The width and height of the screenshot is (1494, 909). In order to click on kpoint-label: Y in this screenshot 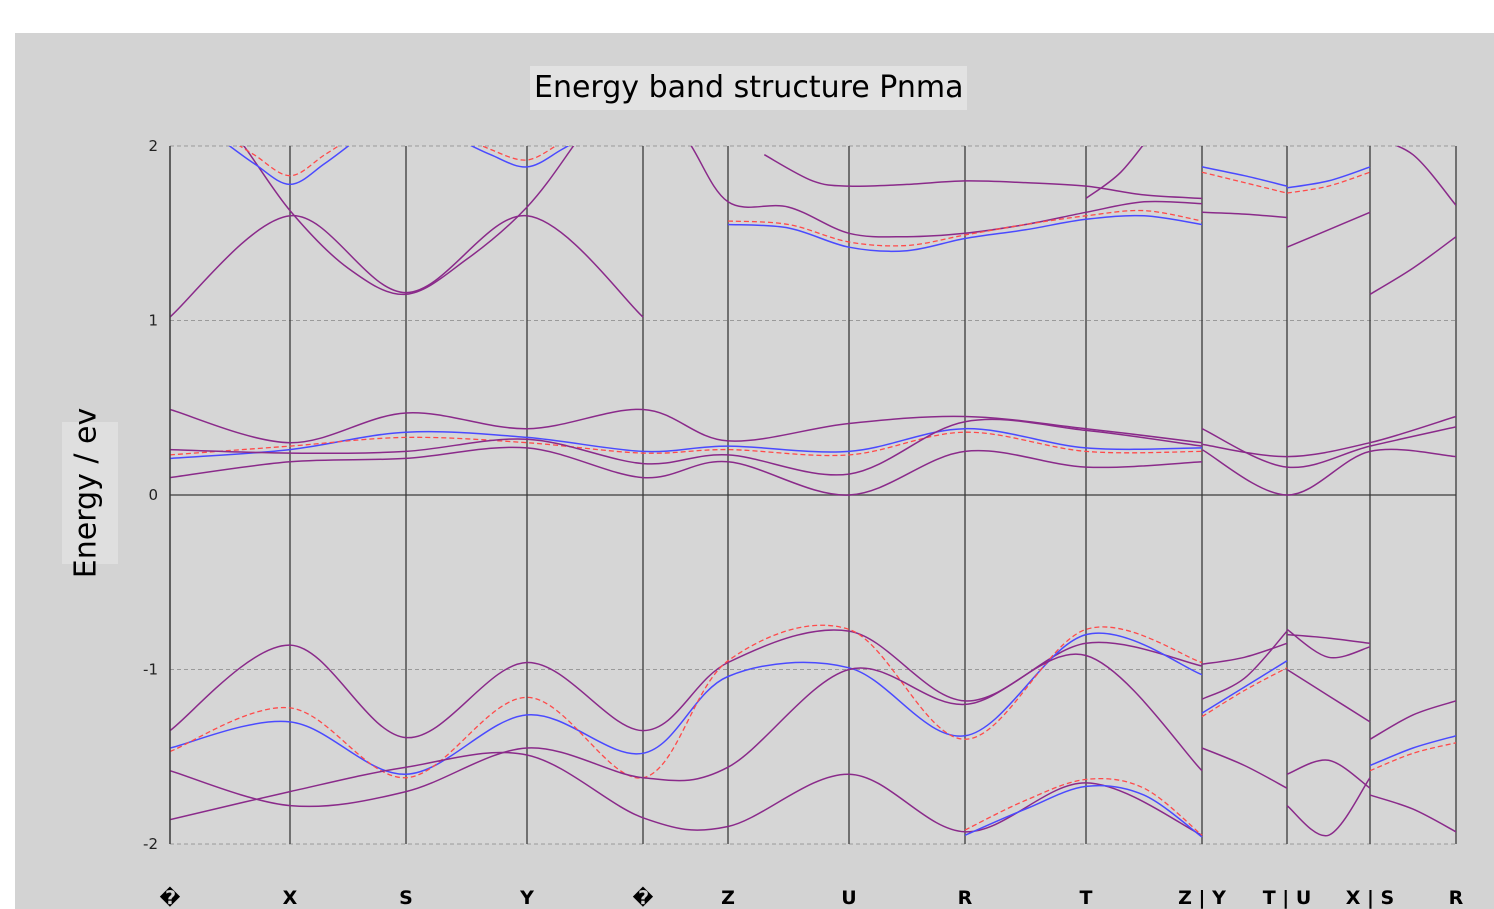, I will do `click(526, 898)`.